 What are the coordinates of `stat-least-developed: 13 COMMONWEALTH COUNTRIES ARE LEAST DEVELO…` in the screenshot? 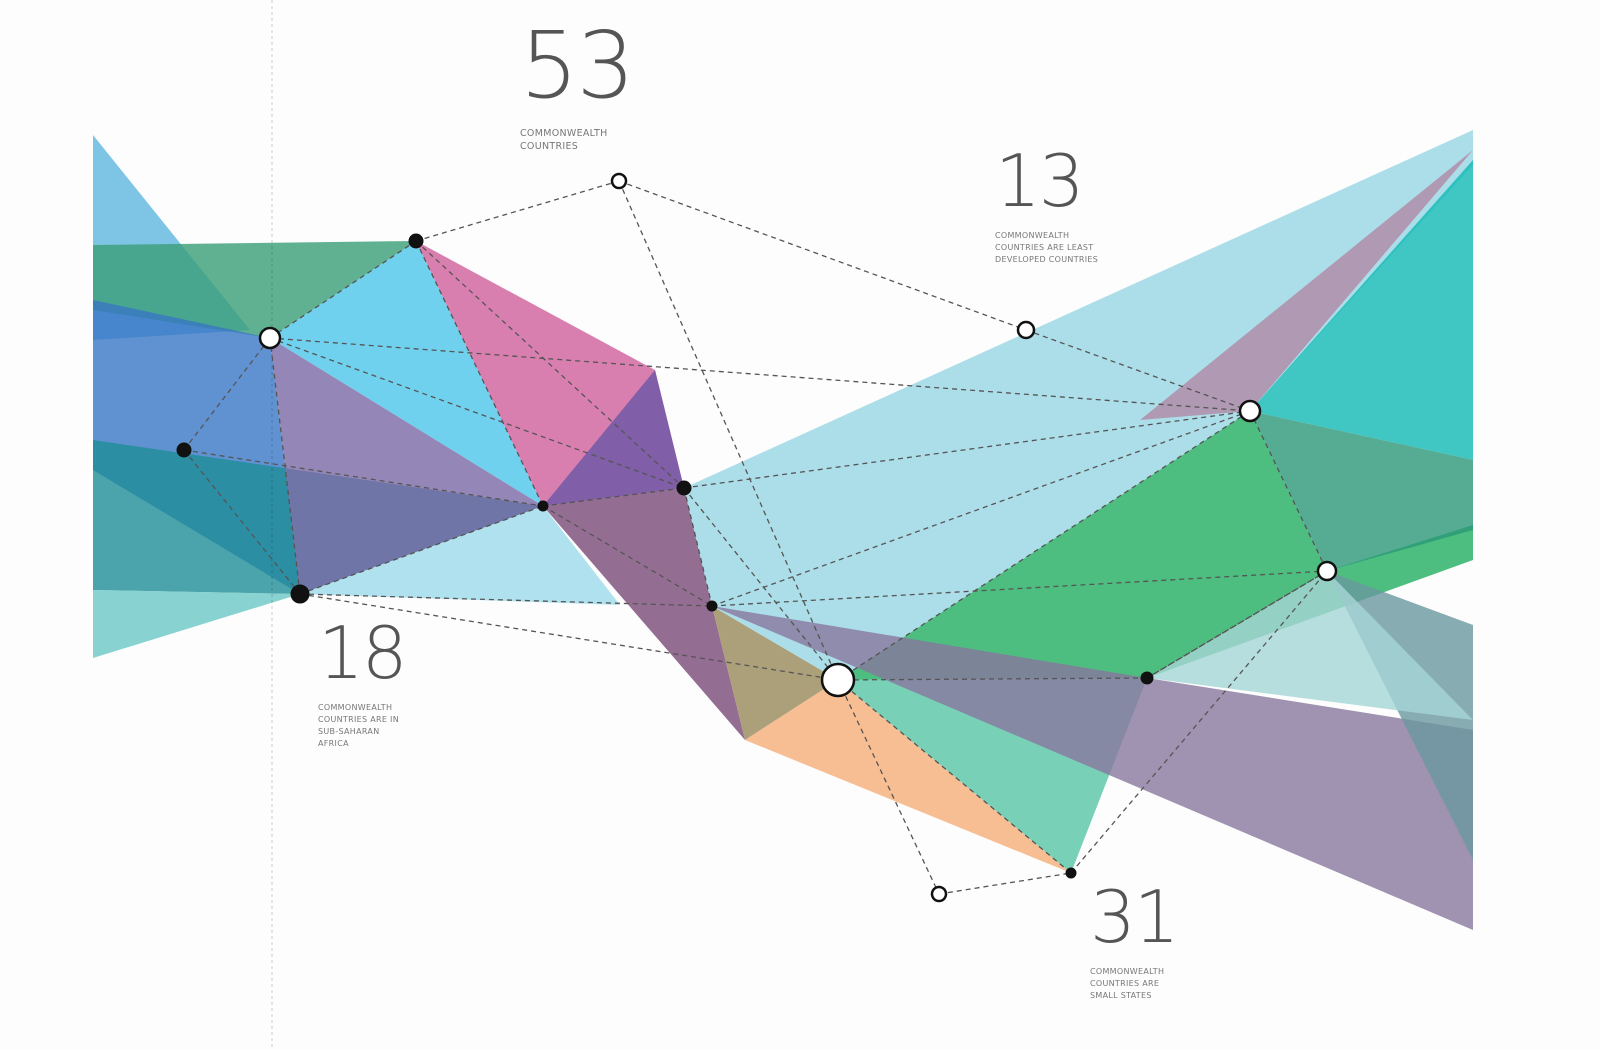 It's located at (1046, 201).